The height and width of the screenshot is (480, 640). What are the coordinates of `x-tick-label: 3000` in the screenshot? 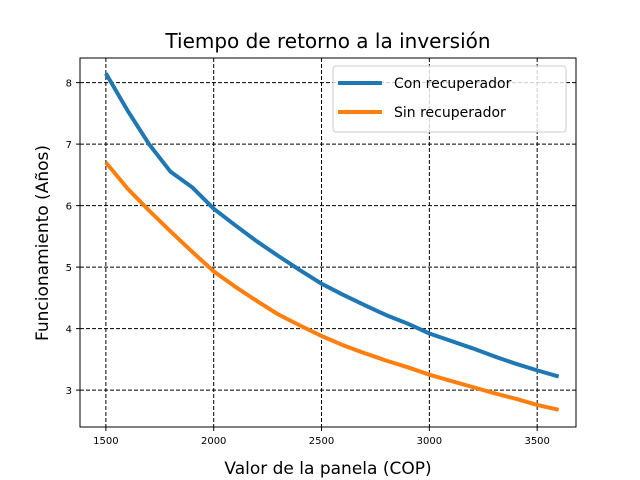 It's located at (429, 441).